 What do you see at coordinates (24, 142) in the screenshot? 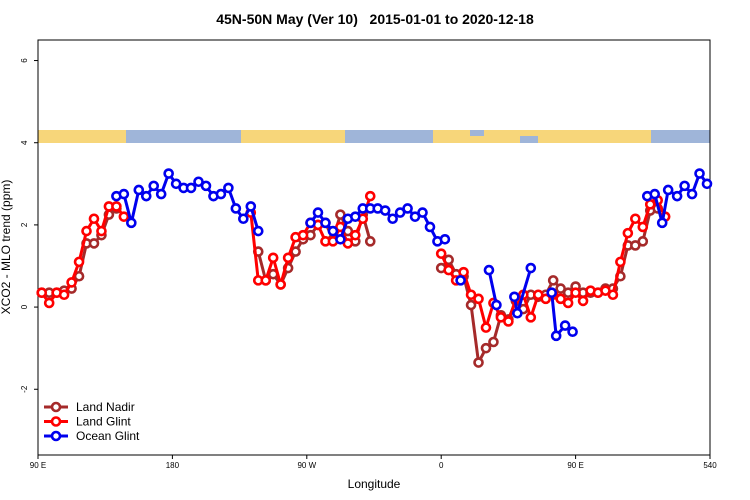
I see `y-tick-label: 4` at bounding box center [24, 142].